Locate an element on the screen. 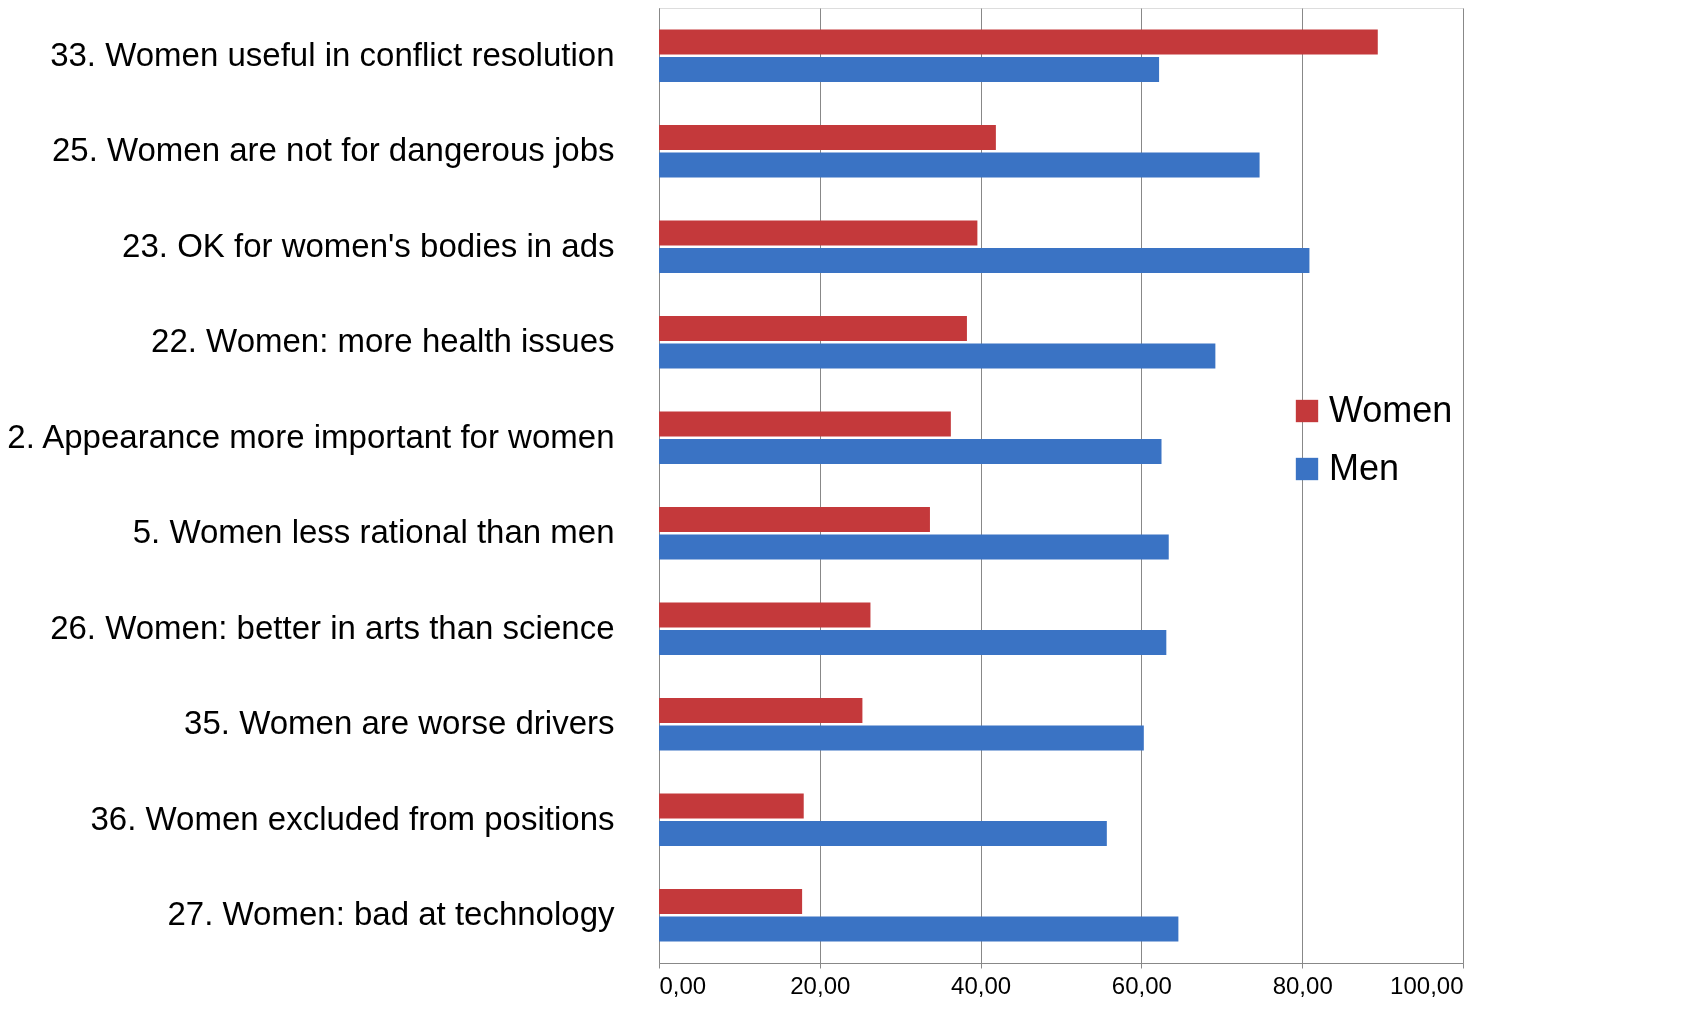 This screenshot has width=1708, height=1026. x-tick-label: 40,00 is located at coordinates (981, 985).